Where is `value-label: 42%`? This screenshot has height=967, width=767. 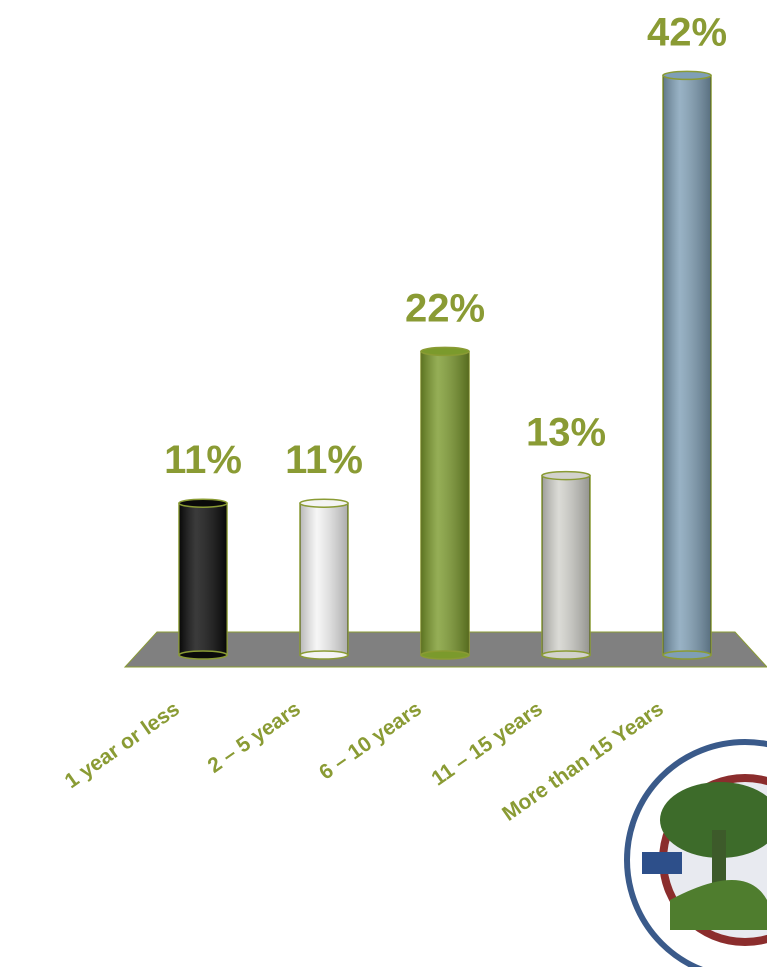 value-label: 42% is located at coordinates (687, 32).